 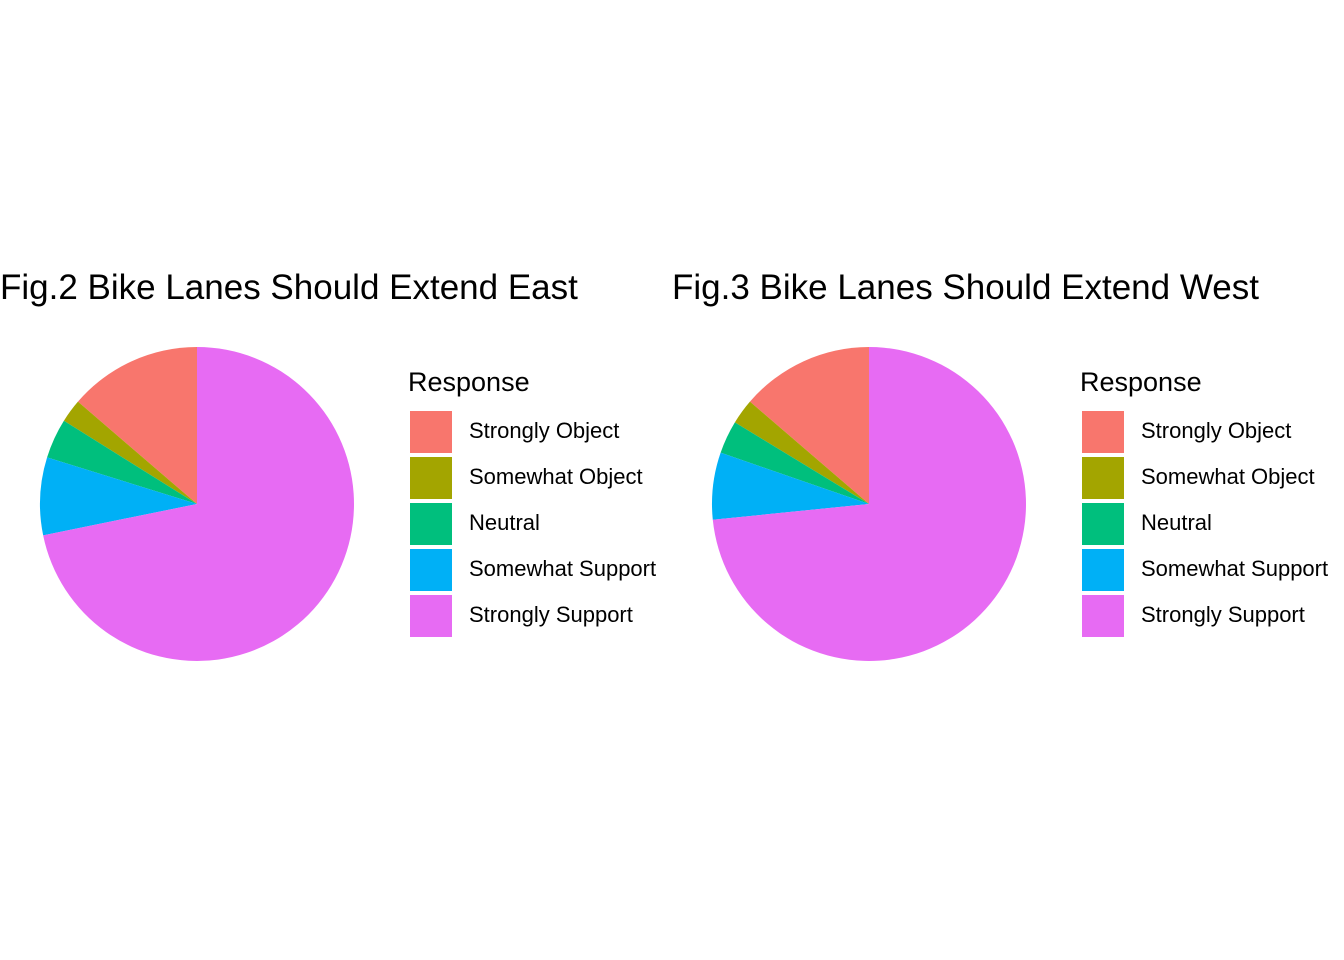 What do you see at coordinates (289, 287) in the screenshot?
I see `chart-title: Fig.2 Bike Lanes Should Extend East` at bounding box center [289, 287].